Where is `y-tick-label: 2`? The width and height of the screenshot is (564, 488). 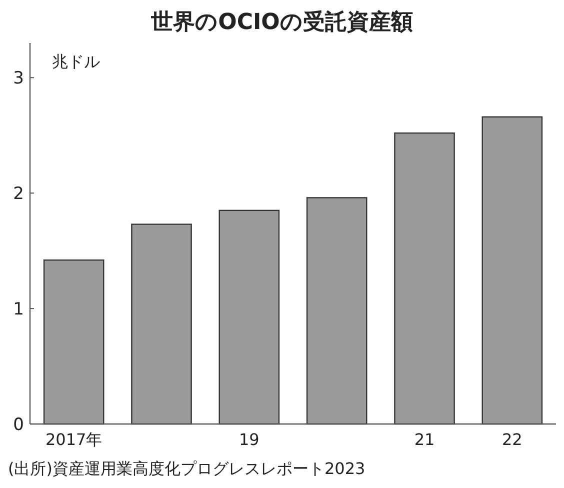
y-tick-label: 2 is located at coordinates (18, 194).